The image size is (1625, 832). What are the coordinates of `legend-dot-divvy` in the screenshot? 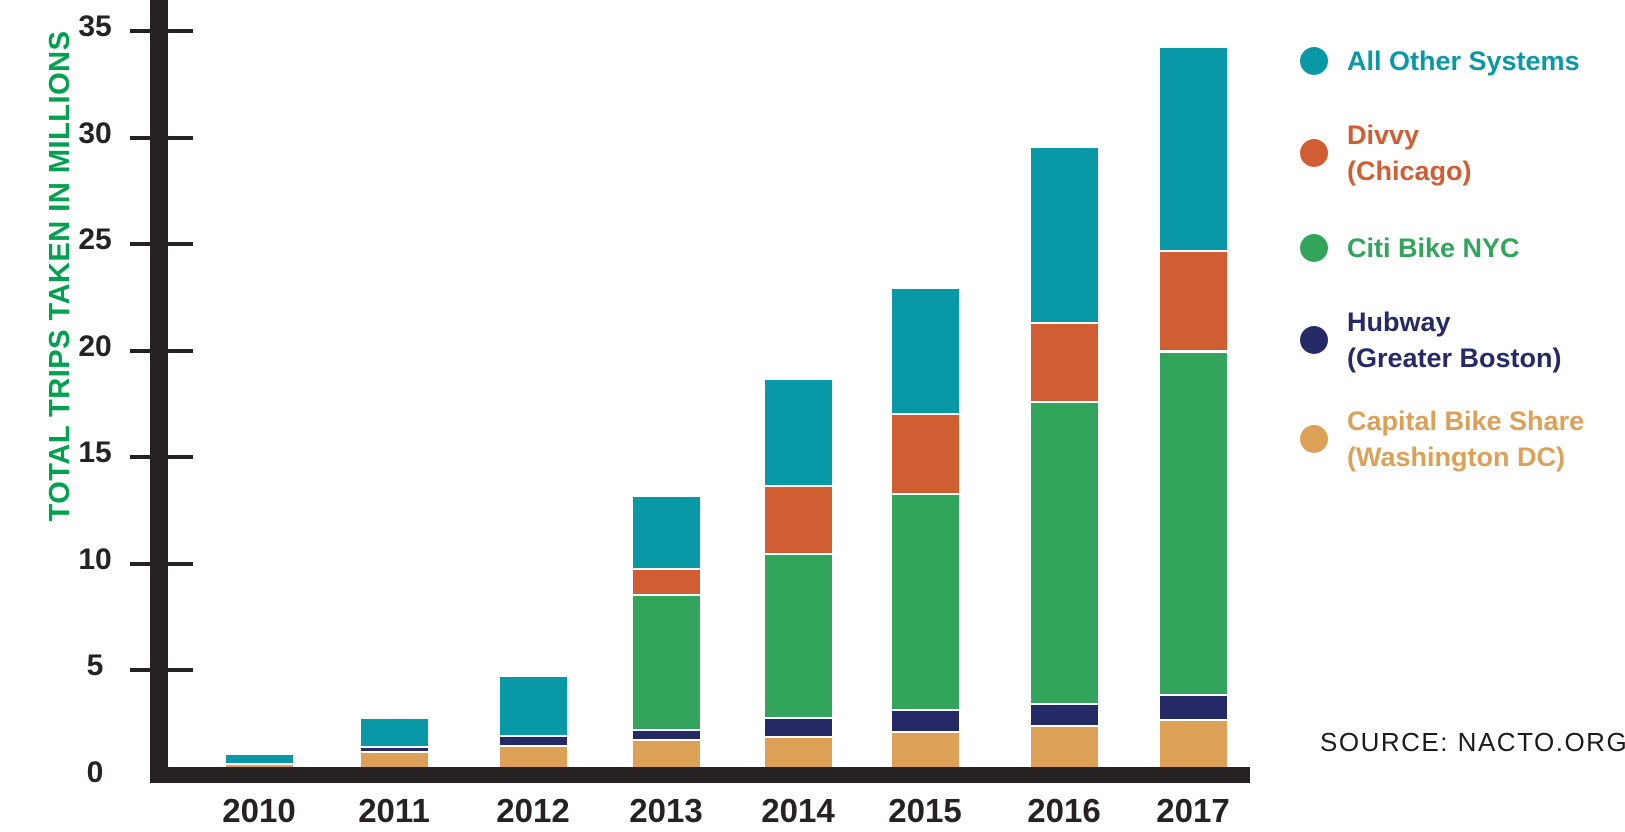 It's located at (1314, 153).